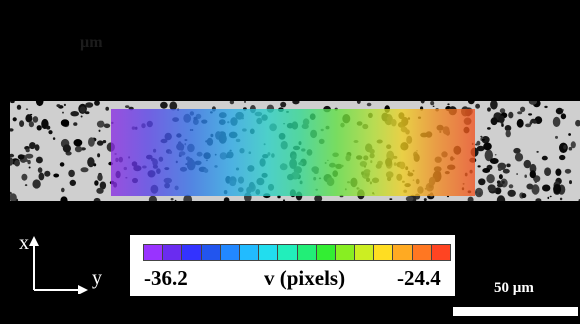  Describe the element at coordinates (514, 288) in the screenshot. I see `scale-bar-label: 50 µm` at that location.